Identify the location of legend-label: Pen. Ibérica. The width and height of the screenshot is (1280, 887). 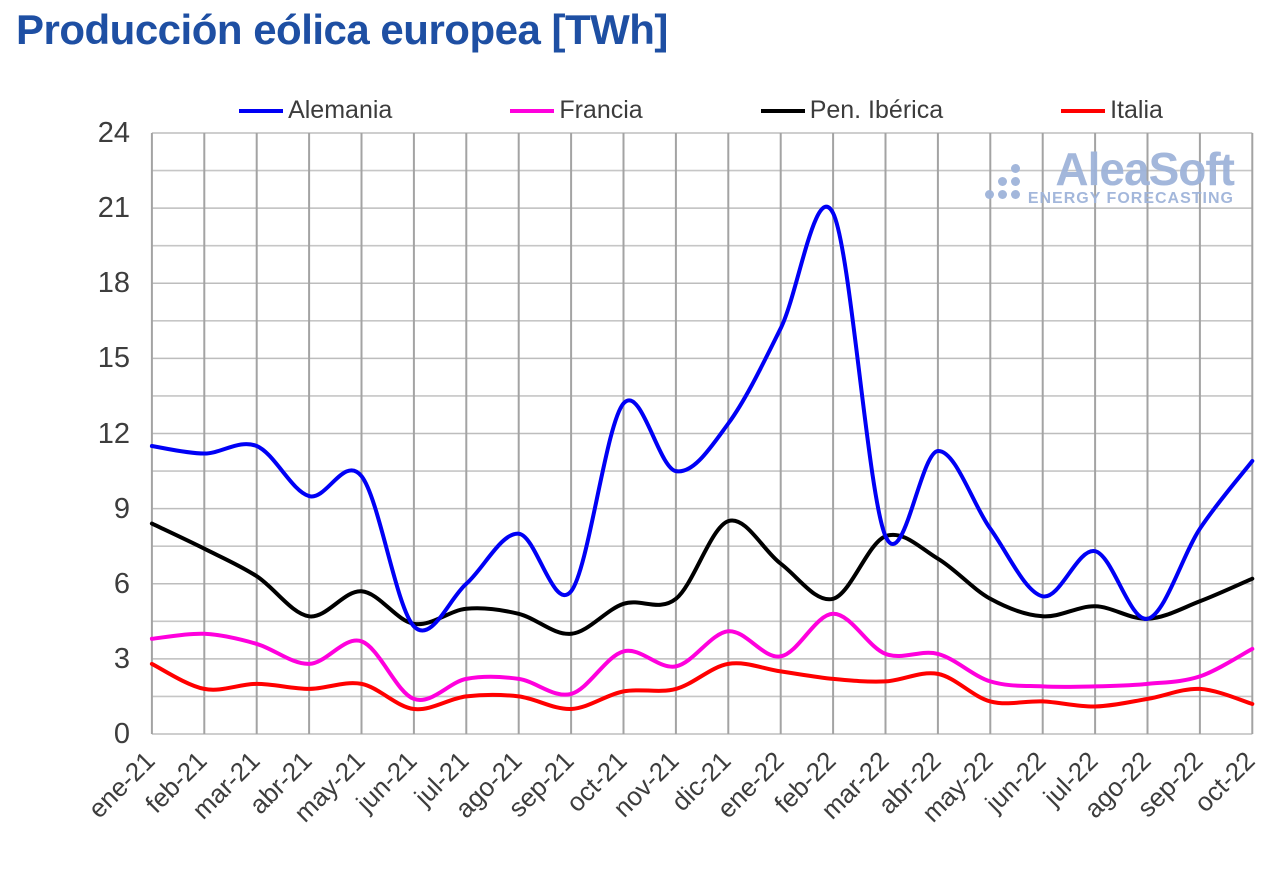
(876, 110).